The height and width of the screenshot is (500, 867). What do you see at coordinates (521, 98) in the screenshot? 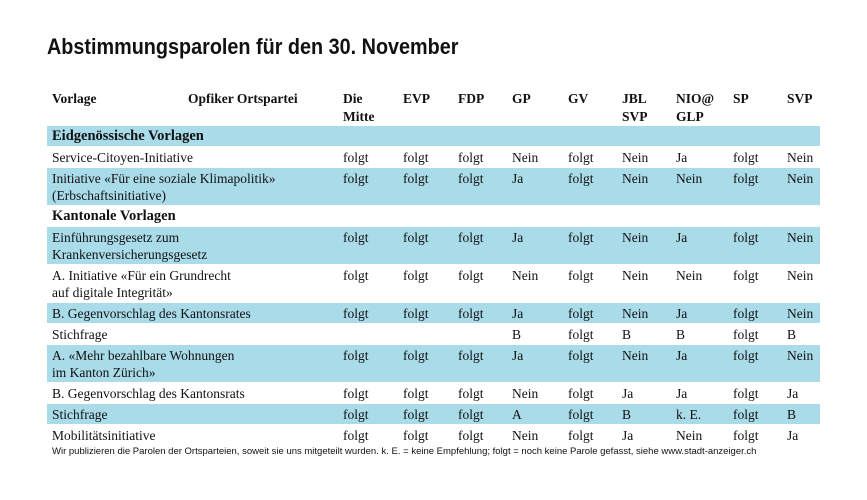
I see `column-header: GP` at bounding box center [521, 98].